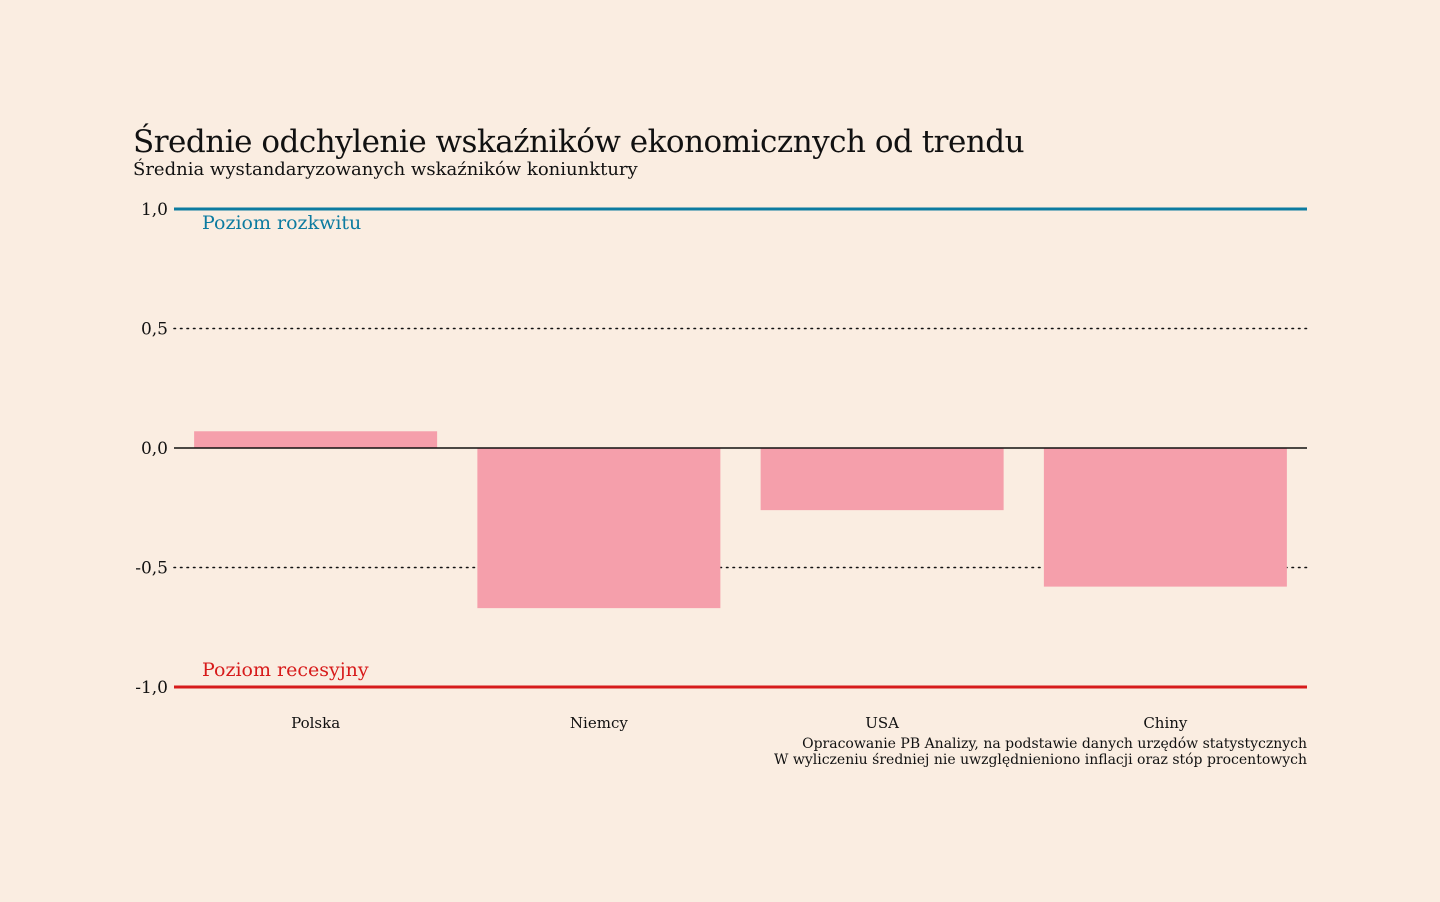  I want to click on x-tick-label: USA, so click(882, 723).